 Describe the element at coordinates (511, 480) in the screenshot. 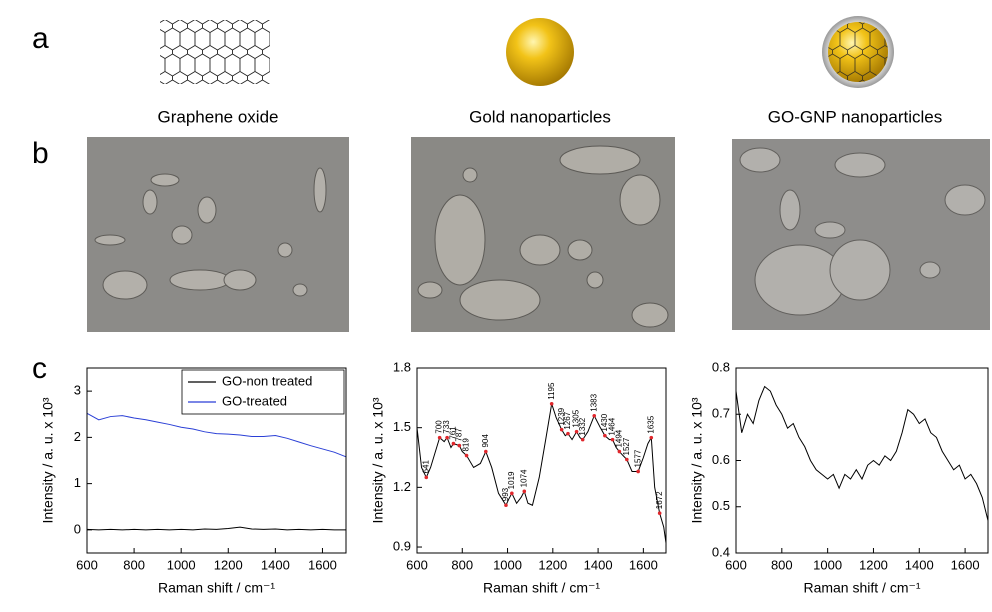

I see `peak-label: 1019` at that location.